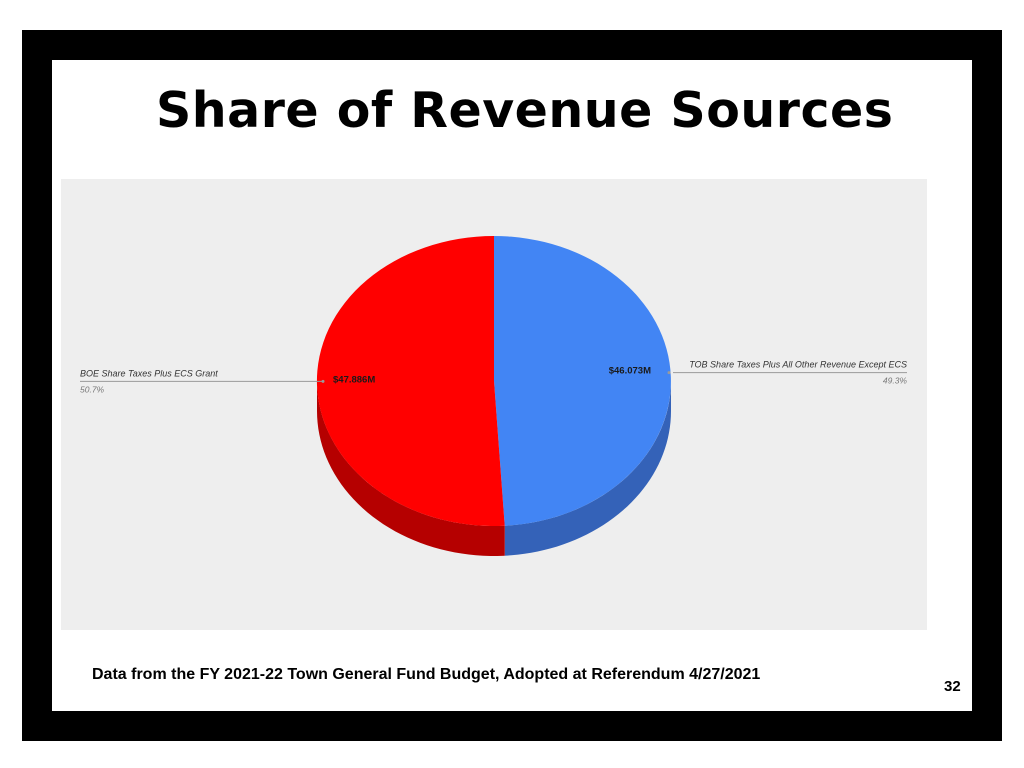 This screenshot has width=1024, height=768. Describe the element at coordinates (525, 110) in the screenshot. I see `slide-title: Share of Revenue Sources` at that location.